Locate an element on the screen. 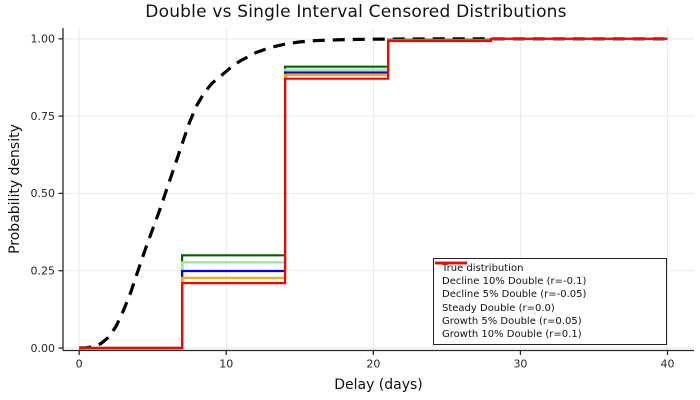  y-tick-label: 0.75 is located at coordinates (43, 116).